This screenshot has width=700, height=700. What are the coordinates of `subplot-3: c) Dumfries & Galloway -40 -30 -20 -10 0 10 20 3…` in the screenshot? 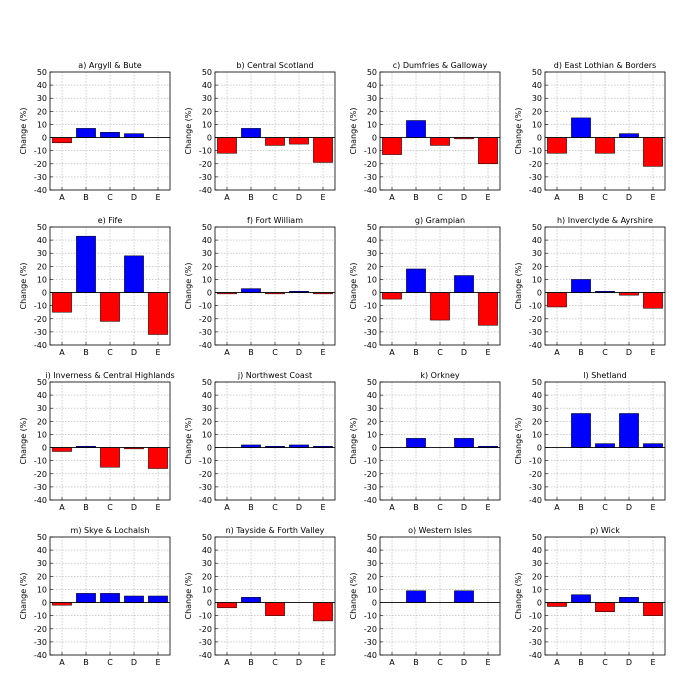 It's located at (425, 131).